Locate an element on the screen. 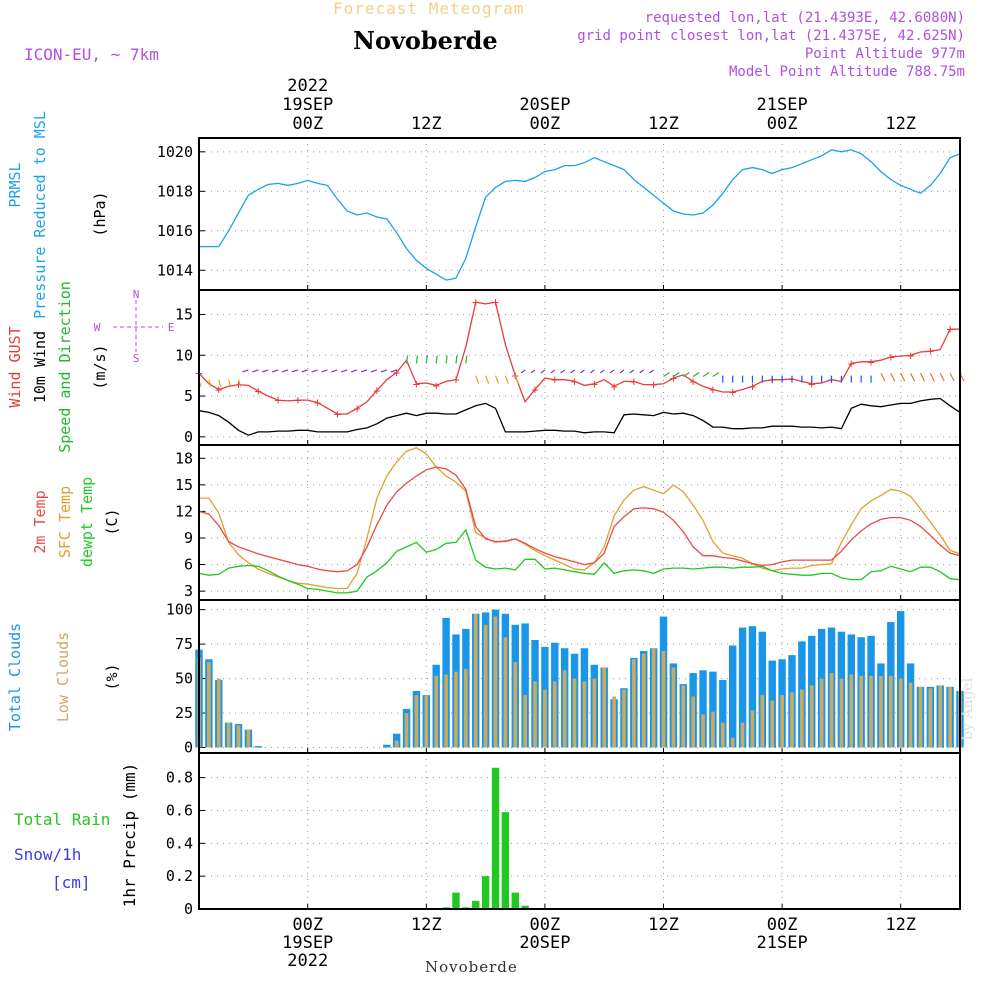 The width and height of the screenshot is (1000, 1000). wind-ytick-label: 10 is located at coordinates (184, 355).